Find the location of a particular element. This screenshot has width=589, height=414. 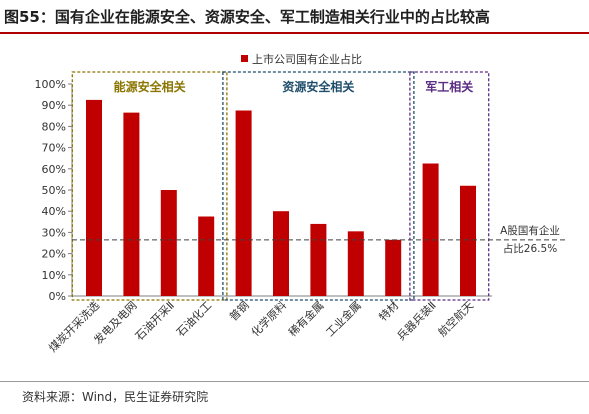

title-divider is located at coordinates (294, 33).